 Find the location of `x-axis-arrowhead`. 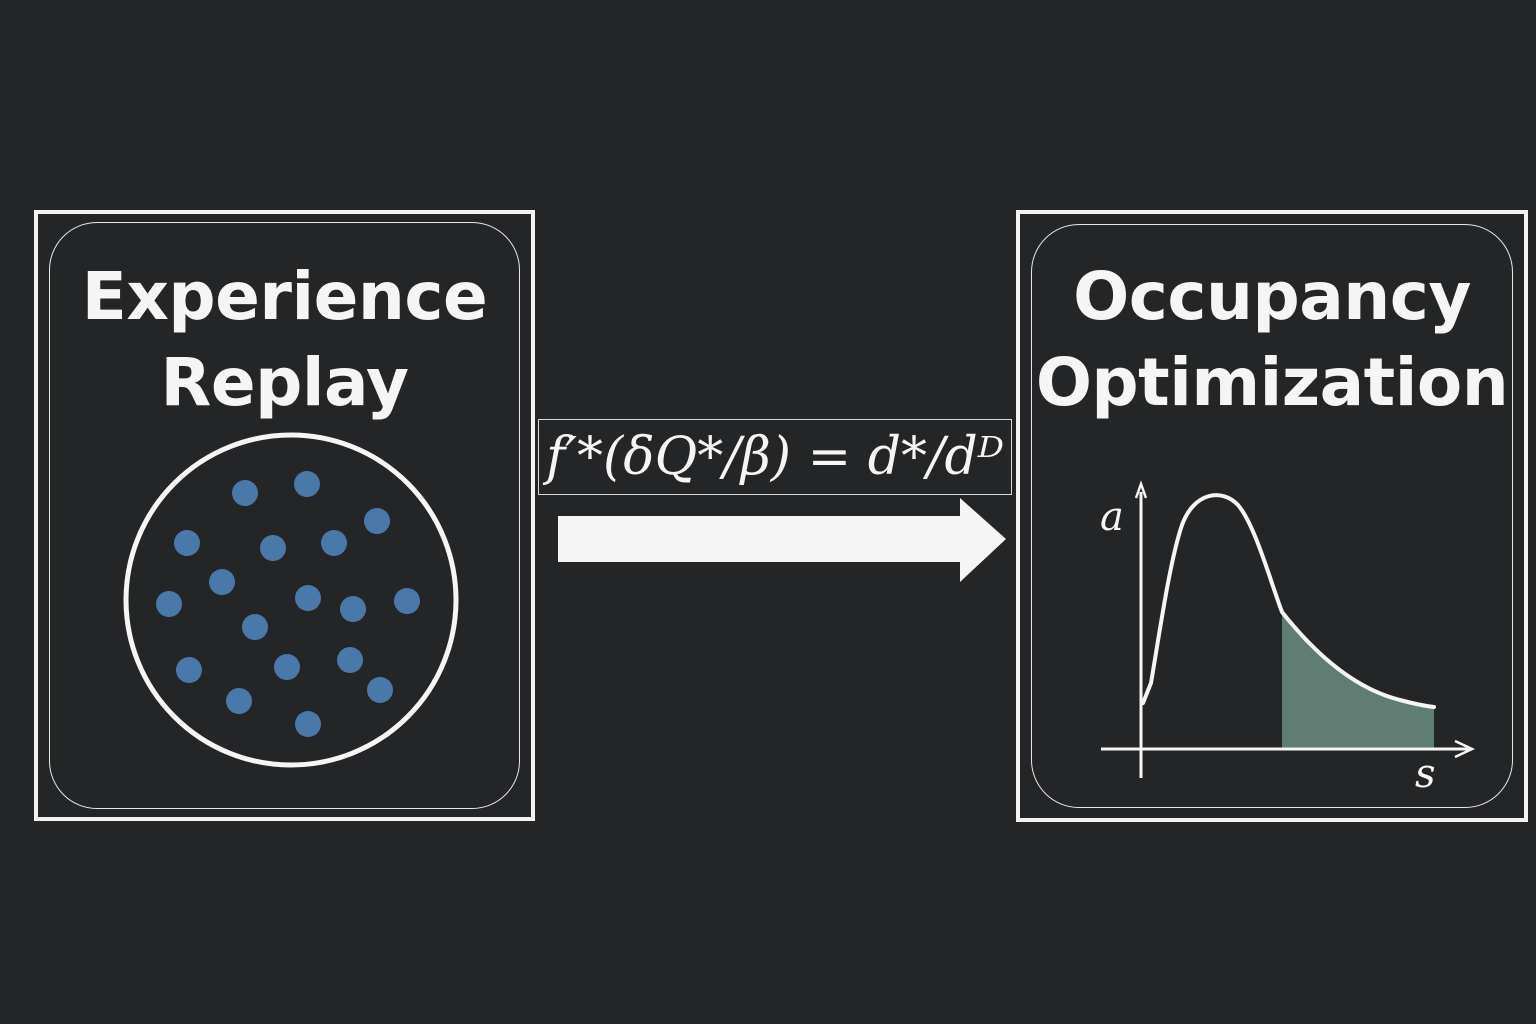

x-axis-arrowhead is located at coordinates (1464, 749).